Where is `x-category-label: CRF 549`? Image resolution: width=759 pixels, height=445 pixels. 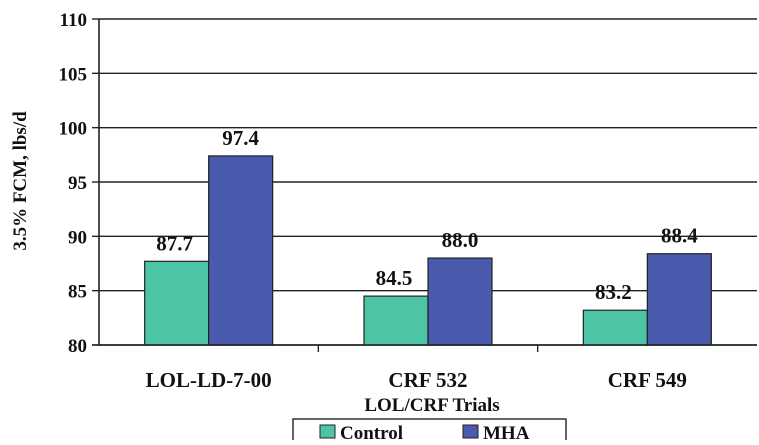 x-category-label: CRF 549 is located at coordinates (647, 380).